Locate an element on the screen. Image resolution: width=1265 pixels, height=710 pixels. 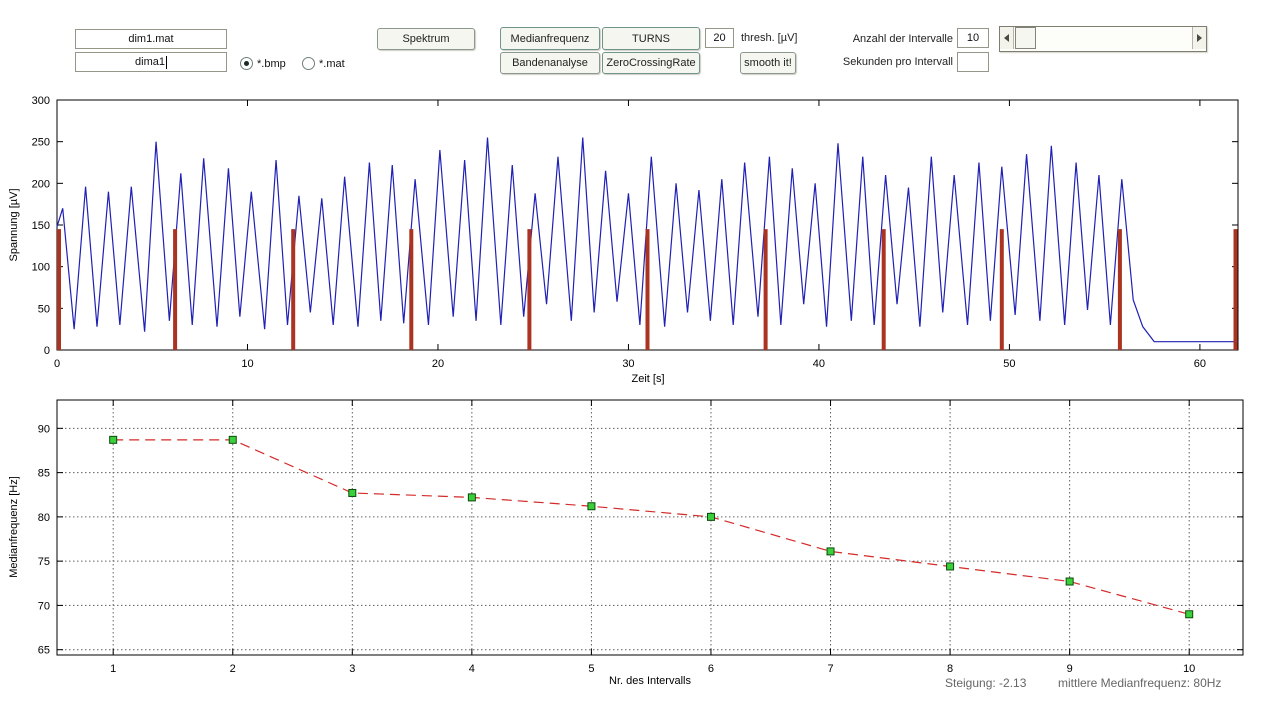
x-tick-label: 2 is located at coordinates (233, 669).